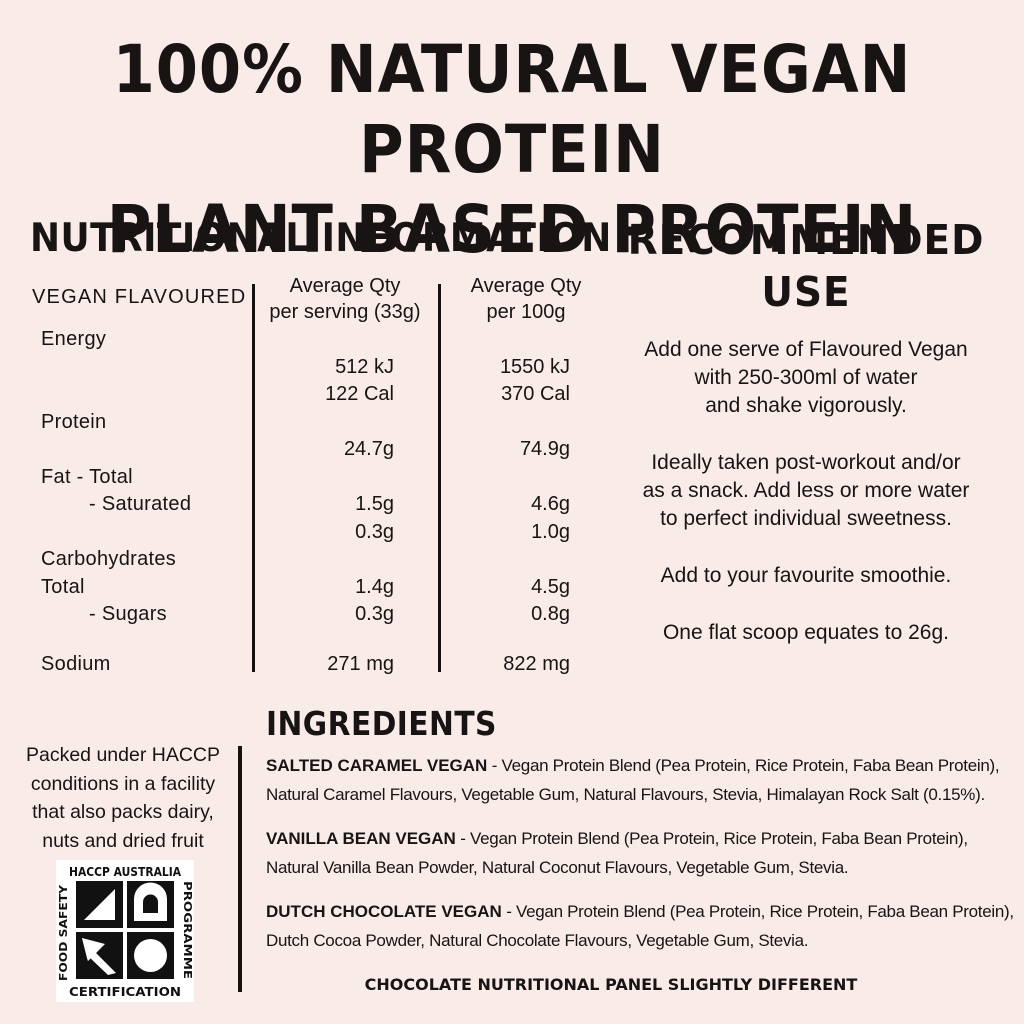 The image size is (1024, 1024). What do you see at coordinates (99, 904) in the screenshot?
I see `logo-triangle-icon` at bounding box center [99, 904].